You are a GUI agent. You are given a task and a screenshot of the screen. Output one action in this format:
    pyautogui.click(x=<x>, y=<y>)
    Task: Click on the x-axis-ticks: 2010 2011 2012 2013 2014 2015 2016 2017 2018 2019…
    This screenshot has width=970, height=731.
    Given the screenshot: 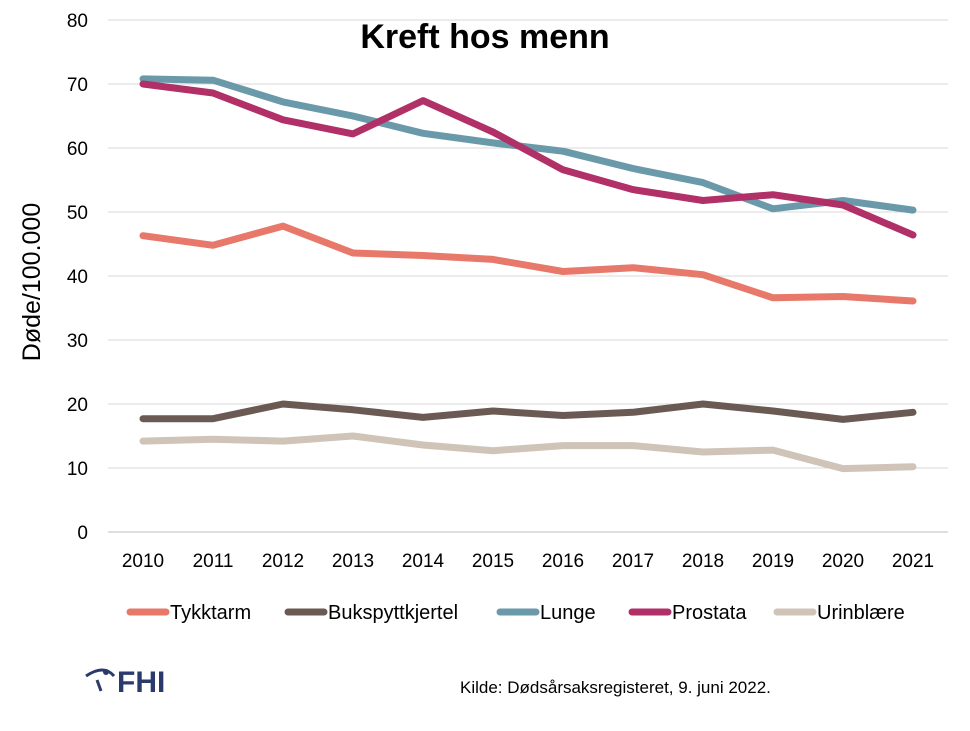 What is the action you would take?
    pyautogui.click(x=528, y=561)
    